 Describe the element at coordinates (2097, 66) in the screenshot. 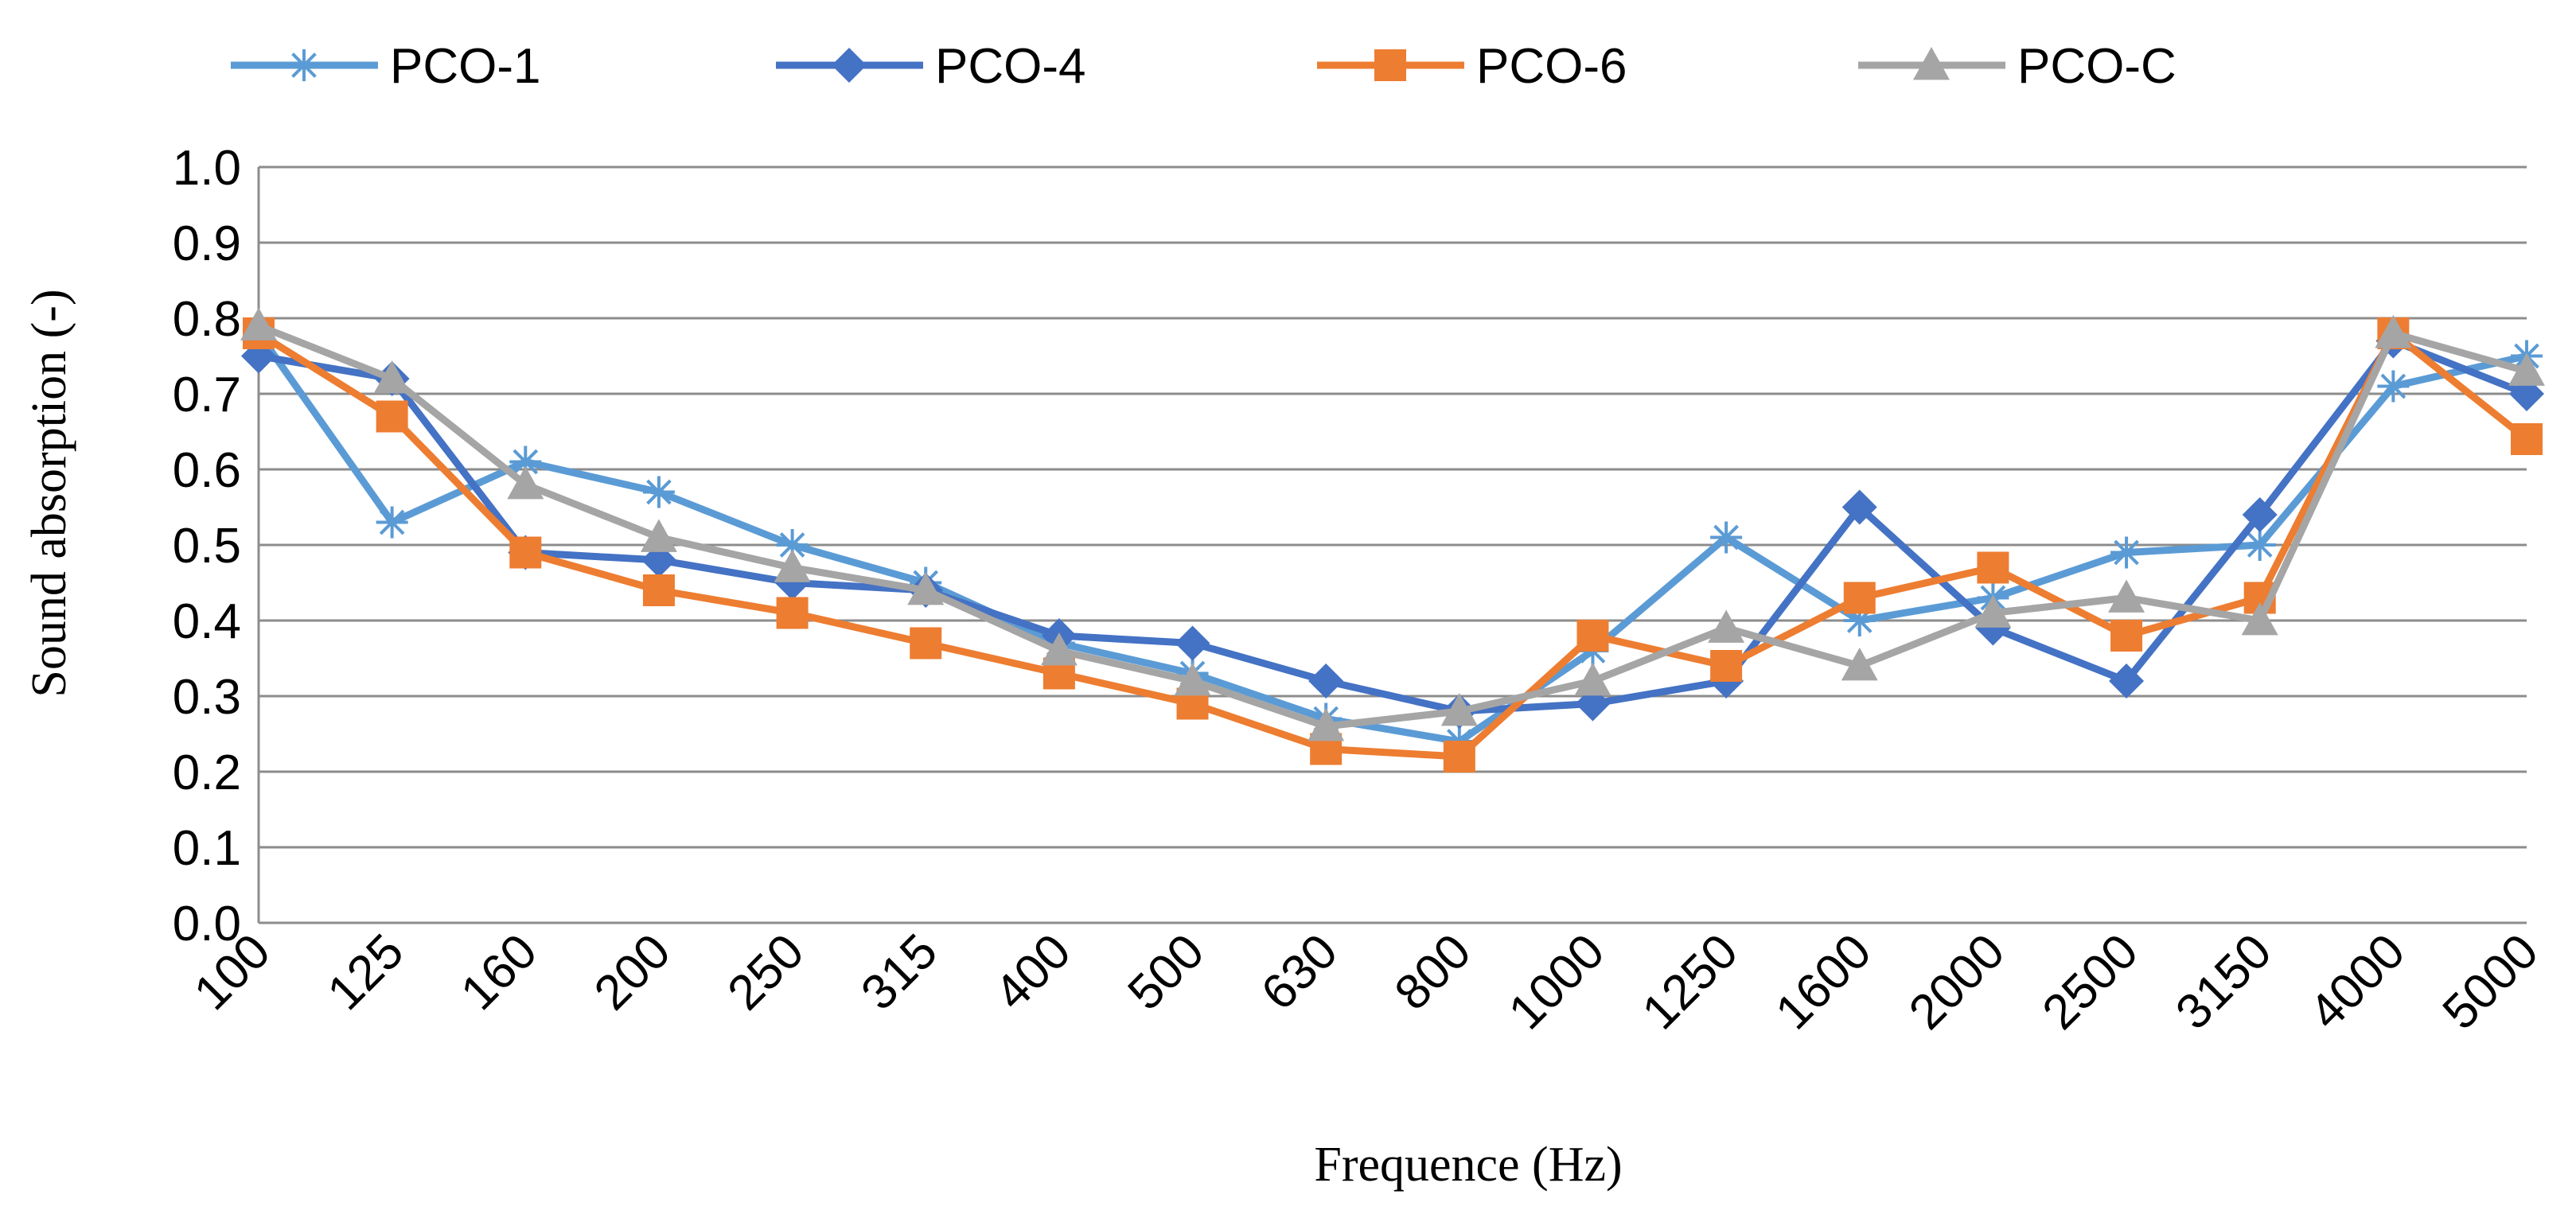

I see `legend-label: PCO-C` at that location.